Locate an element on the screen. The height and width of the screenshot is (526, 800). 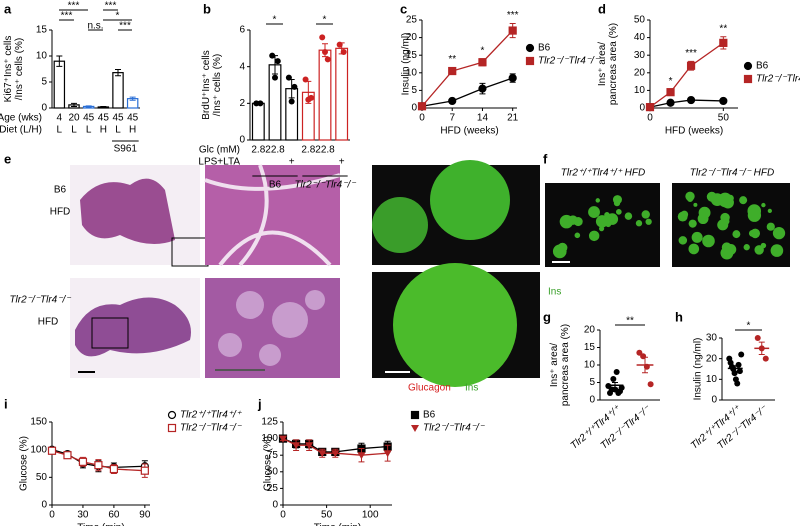
line is located at coordinates (686, 75).